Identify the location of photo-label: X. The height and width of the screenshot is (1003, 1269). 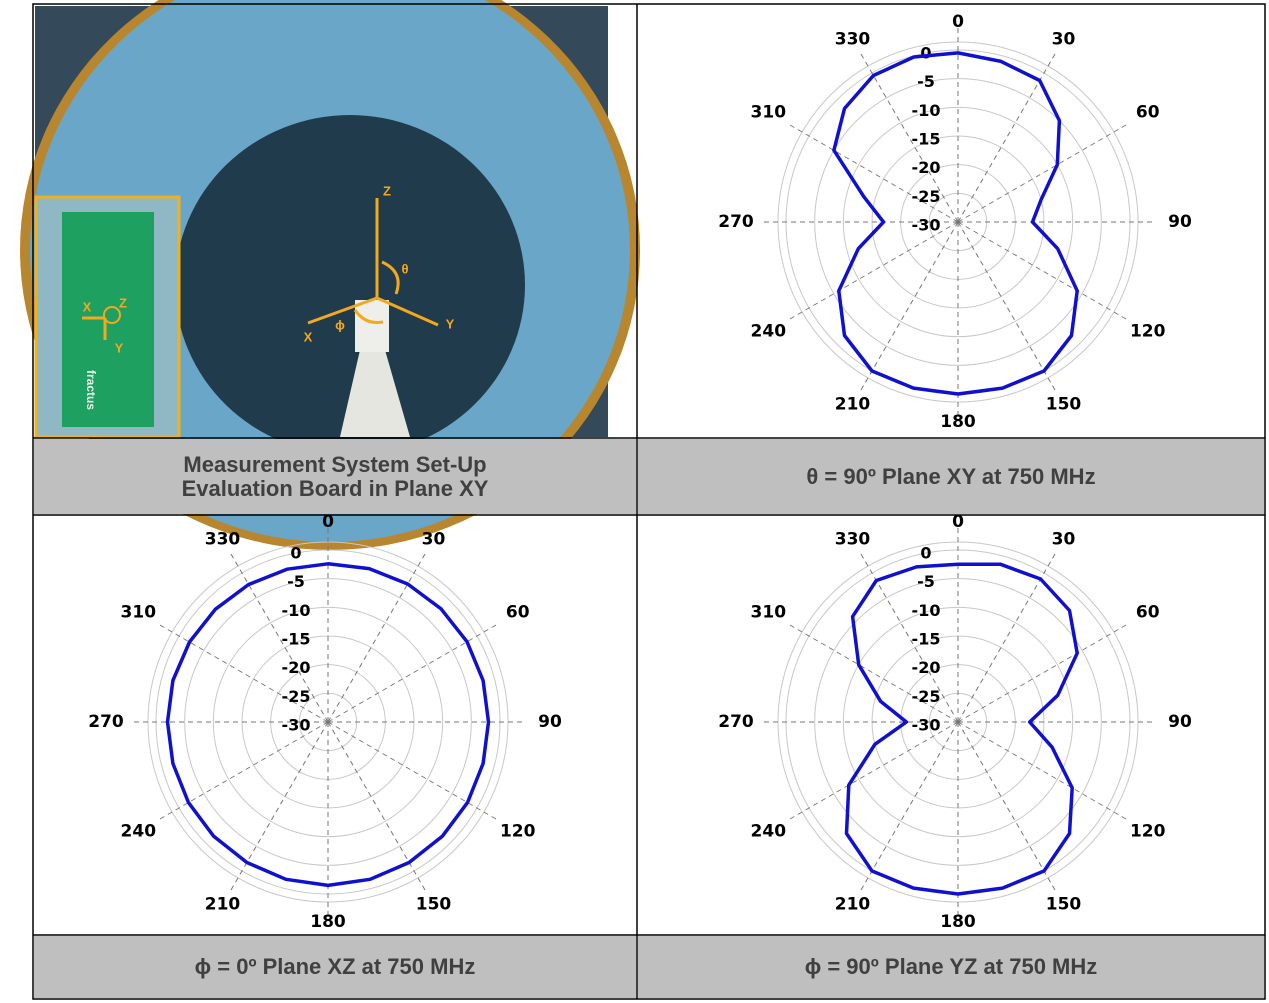
(308, 336).